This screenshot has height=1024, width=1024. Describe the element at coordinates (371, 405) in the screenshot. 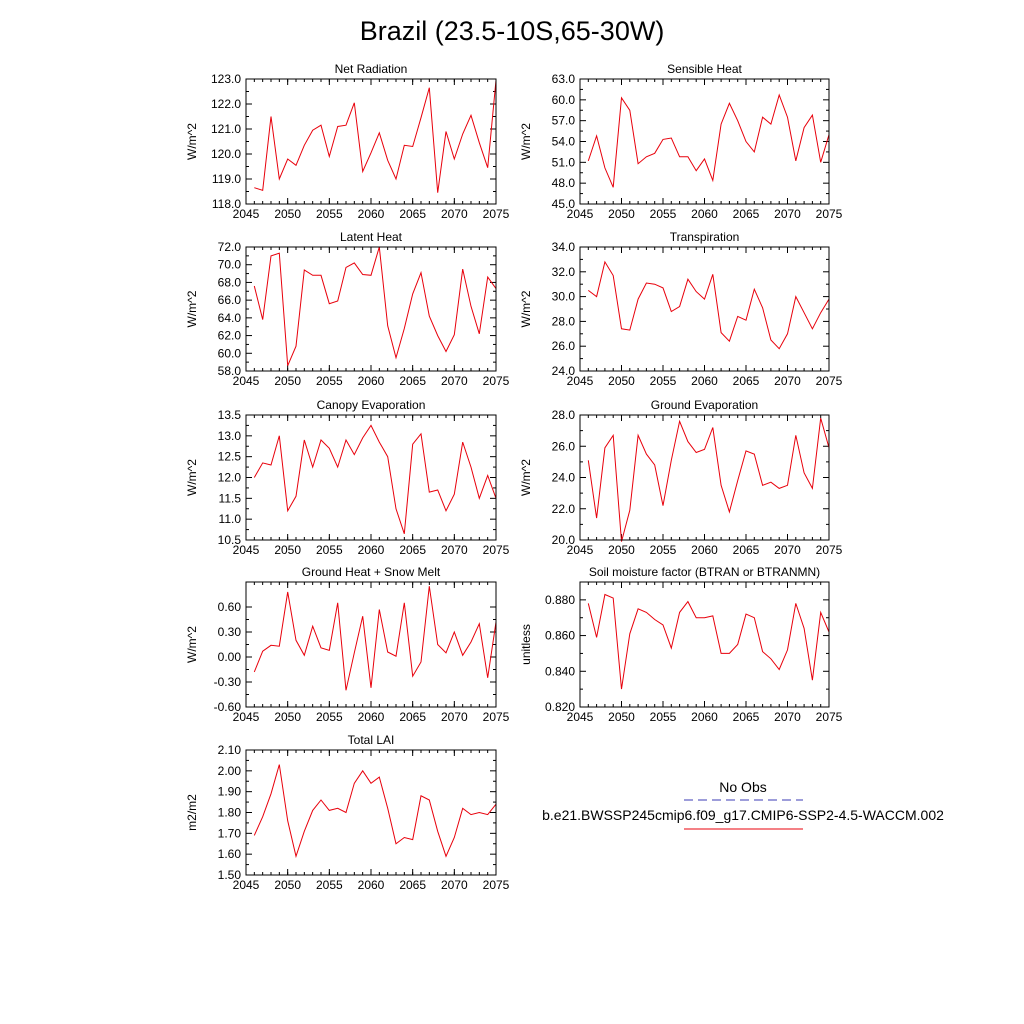

I see `panel-title: Canopy Evaporation` at that location.